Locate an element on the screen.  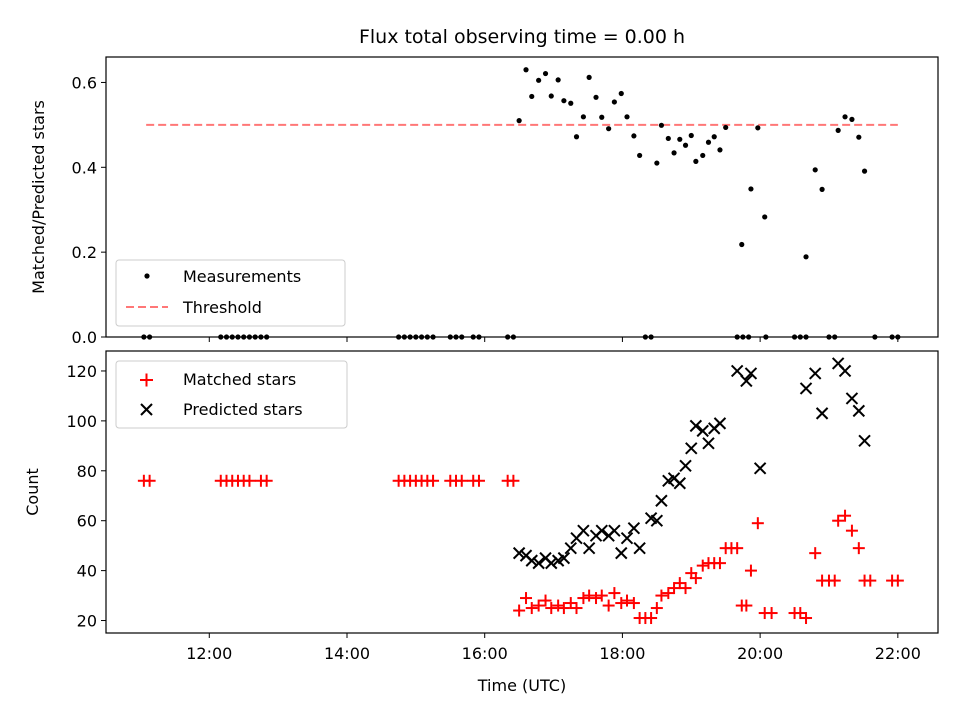
top-y-tick-label: 0.4 is located at coordinates (84, 167).